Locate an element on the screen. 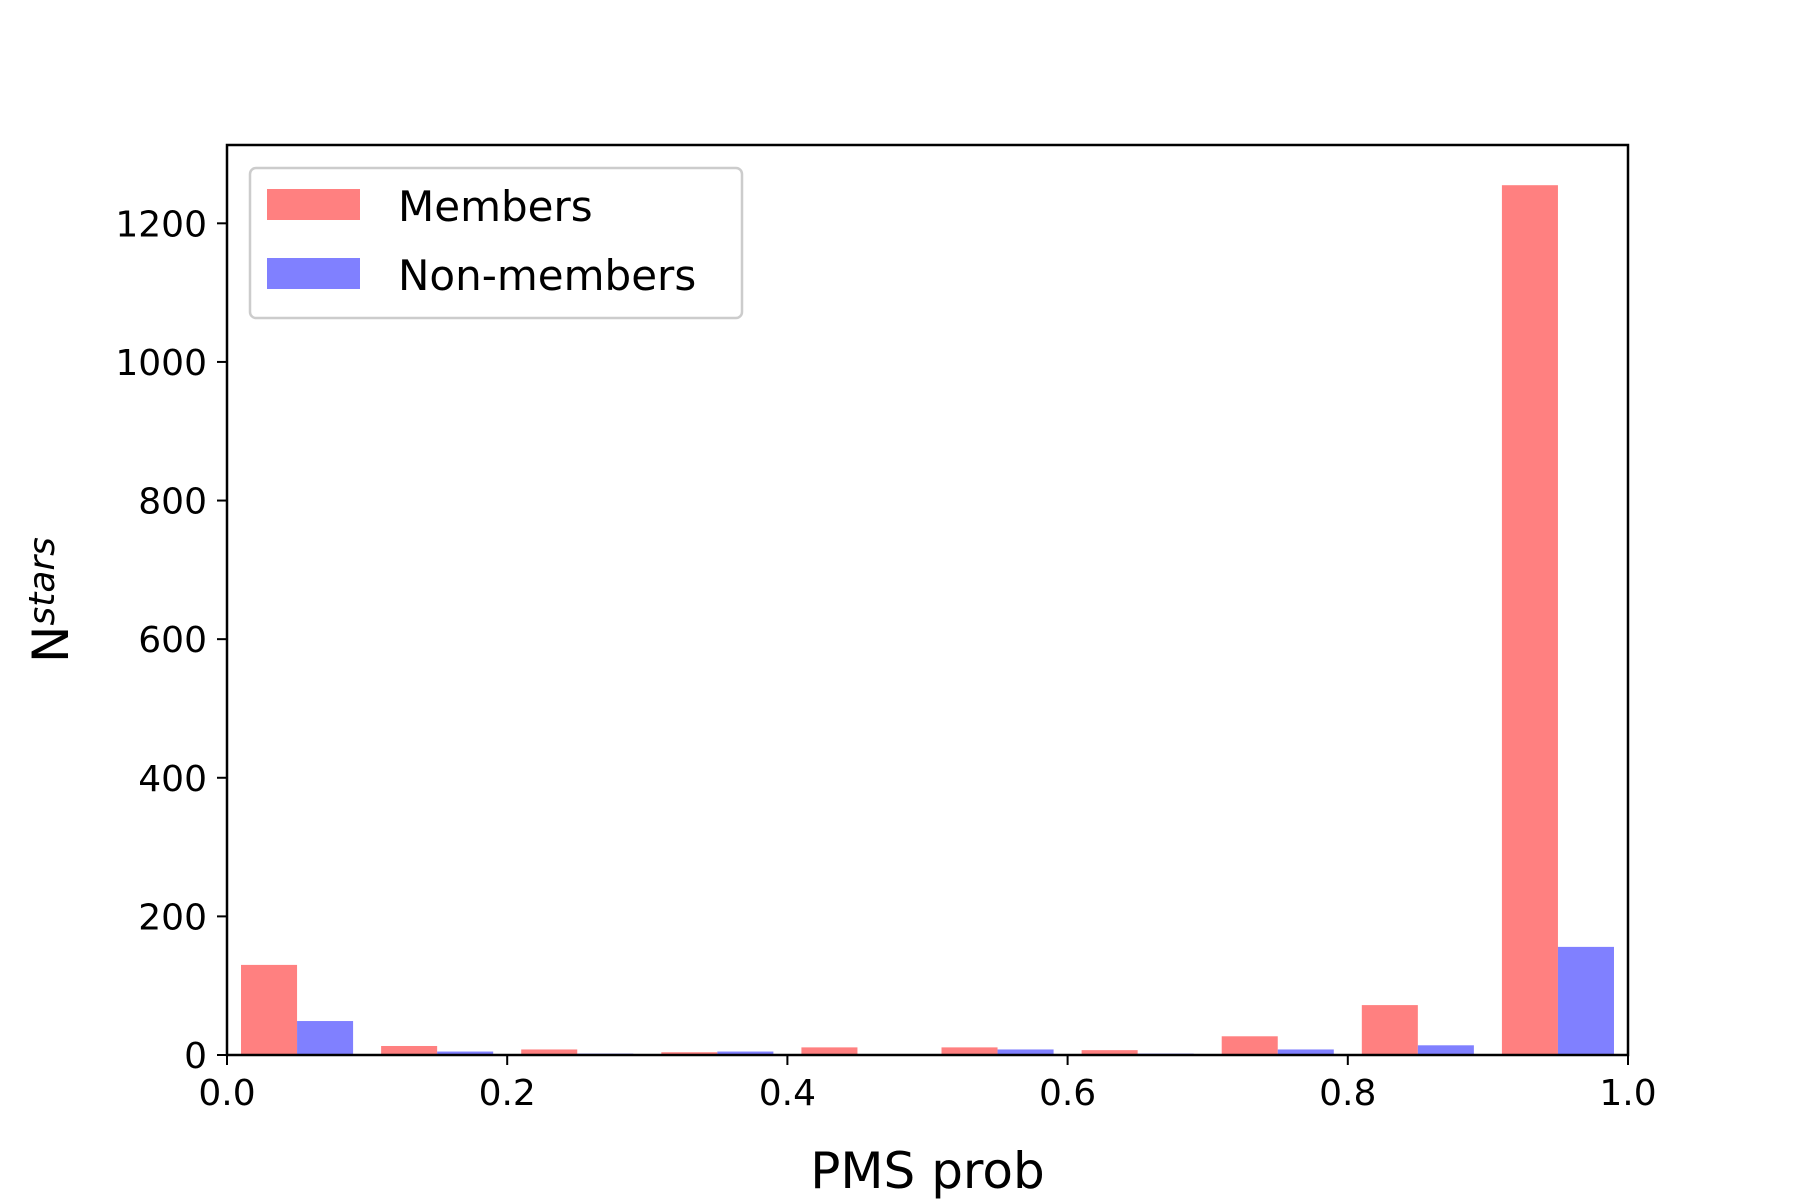 The image size is (1800, 1200). y-tick-label: 1200 is located at coordinates (161, 224).